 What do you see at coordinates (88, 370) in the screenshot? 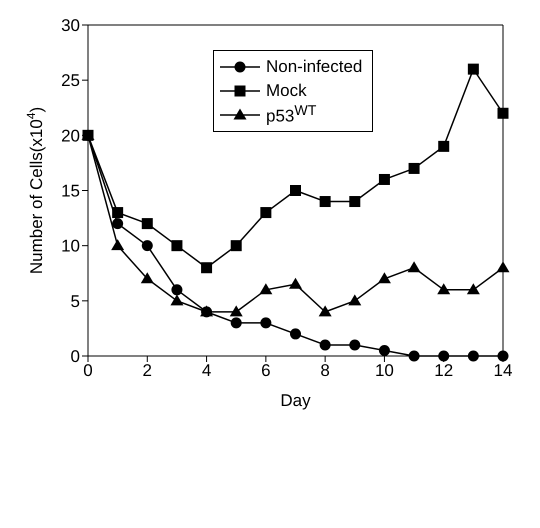
I see `x-tick-label: 0` at bounding box center [88, 370].